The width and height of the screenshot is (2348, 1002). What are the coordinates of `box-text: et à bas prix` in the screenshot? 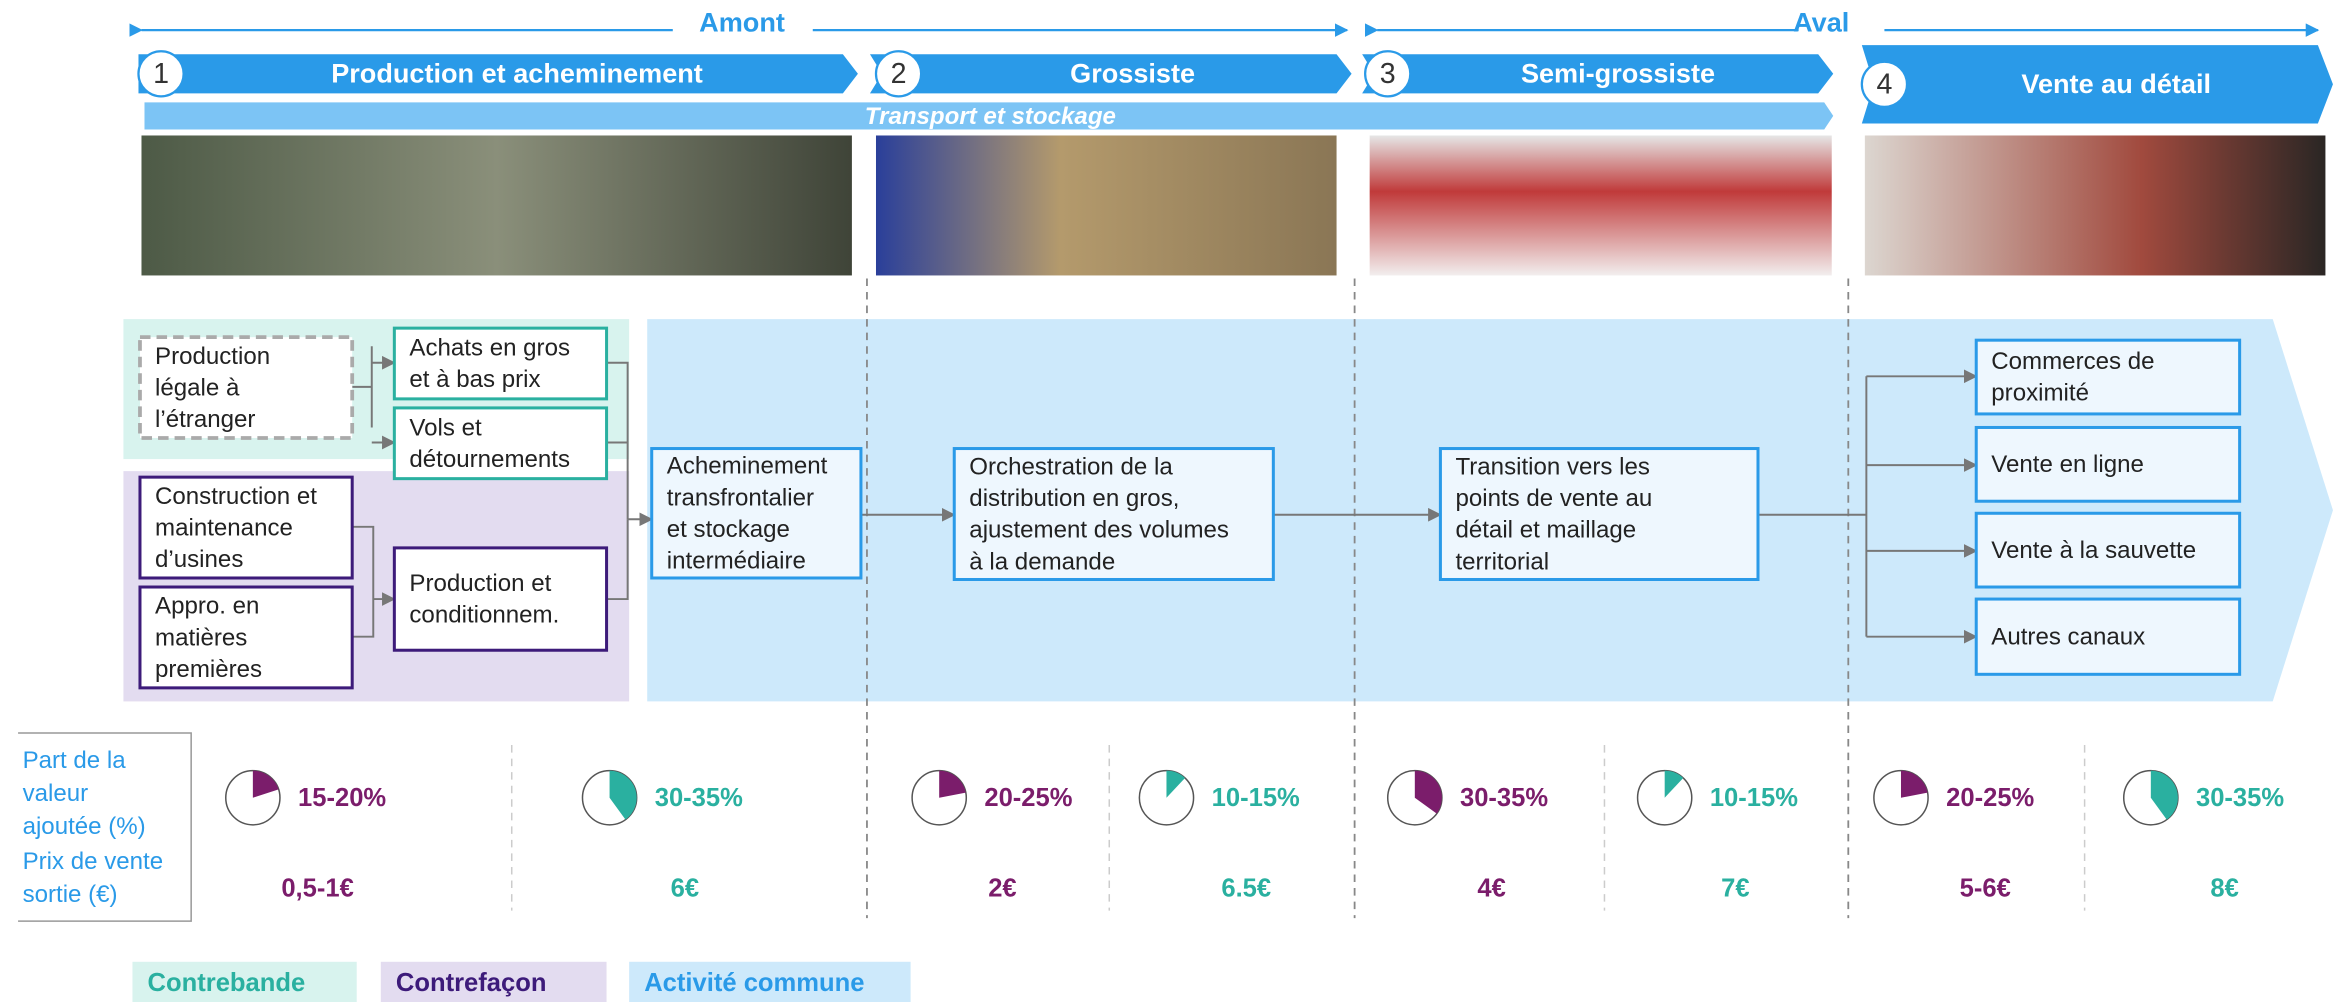 It's located at (474, 379).